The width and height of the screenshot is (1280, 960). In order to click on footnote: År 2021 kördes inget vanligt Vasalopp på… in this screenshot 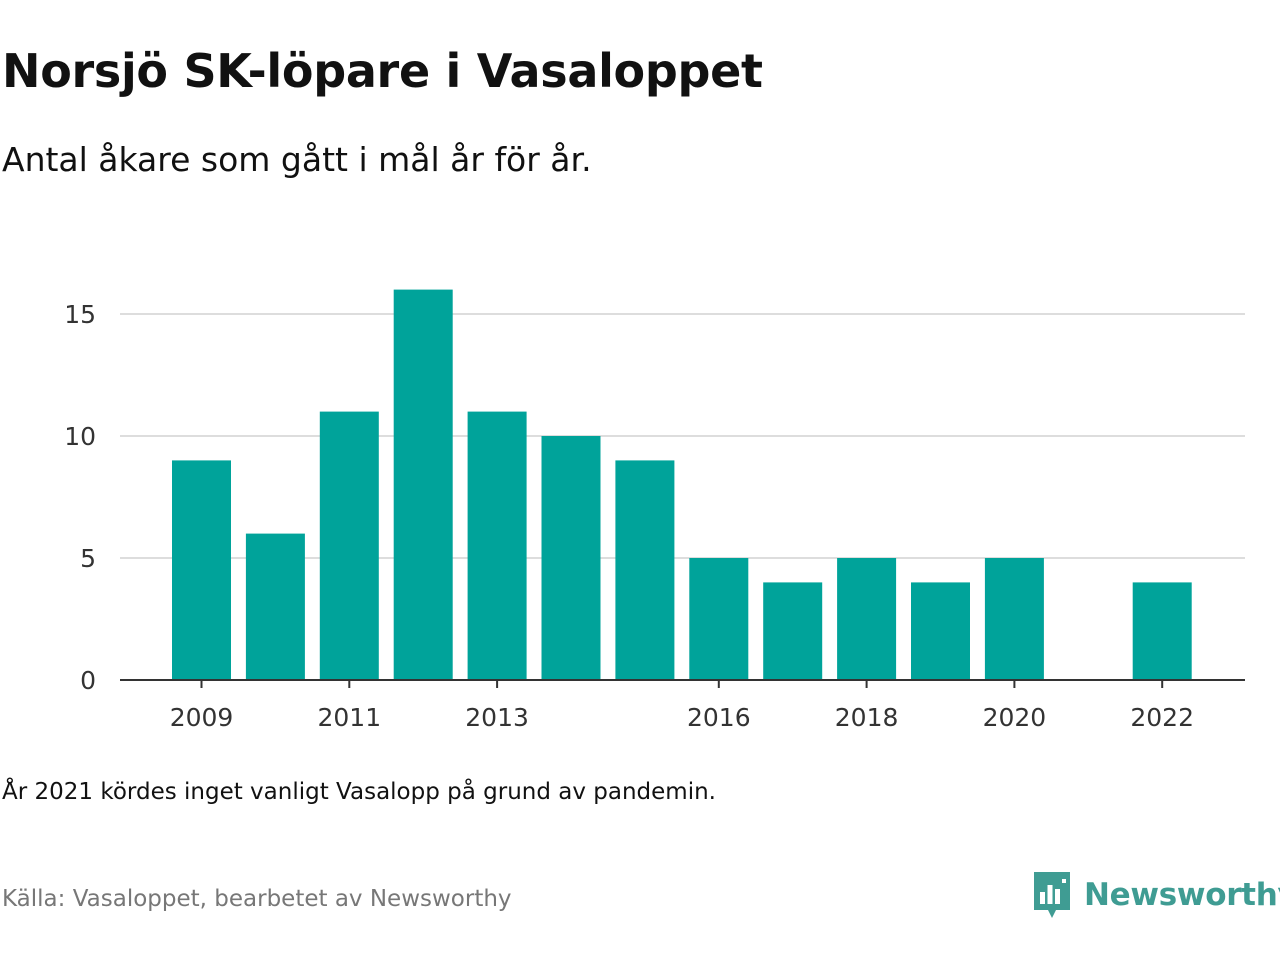, I will do `click(359, 792)`.